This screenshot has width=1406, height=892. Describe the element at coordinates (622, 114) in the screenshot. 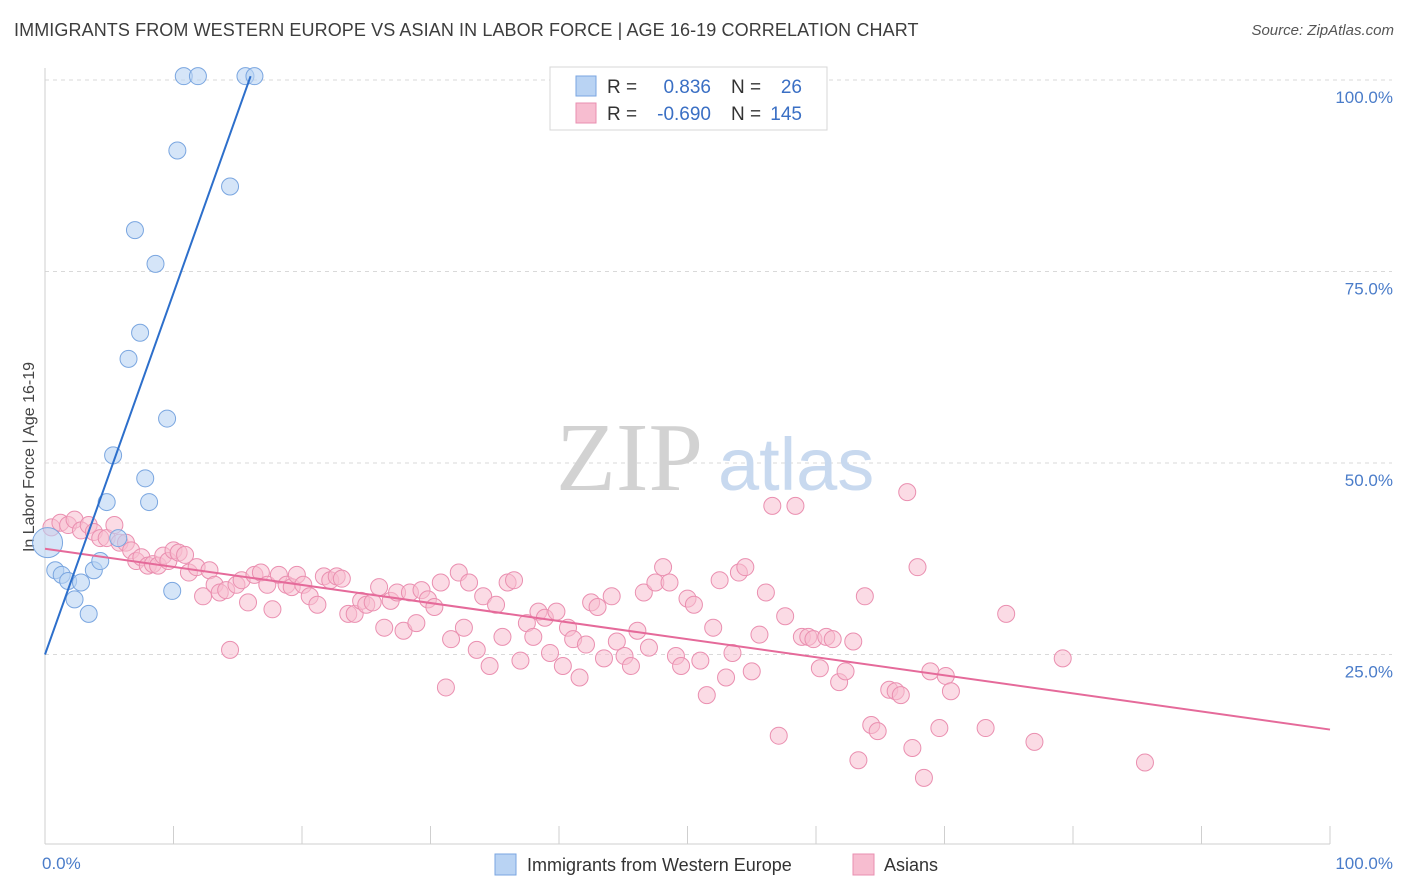

I see `legend-r-label-2: R =` at that location.